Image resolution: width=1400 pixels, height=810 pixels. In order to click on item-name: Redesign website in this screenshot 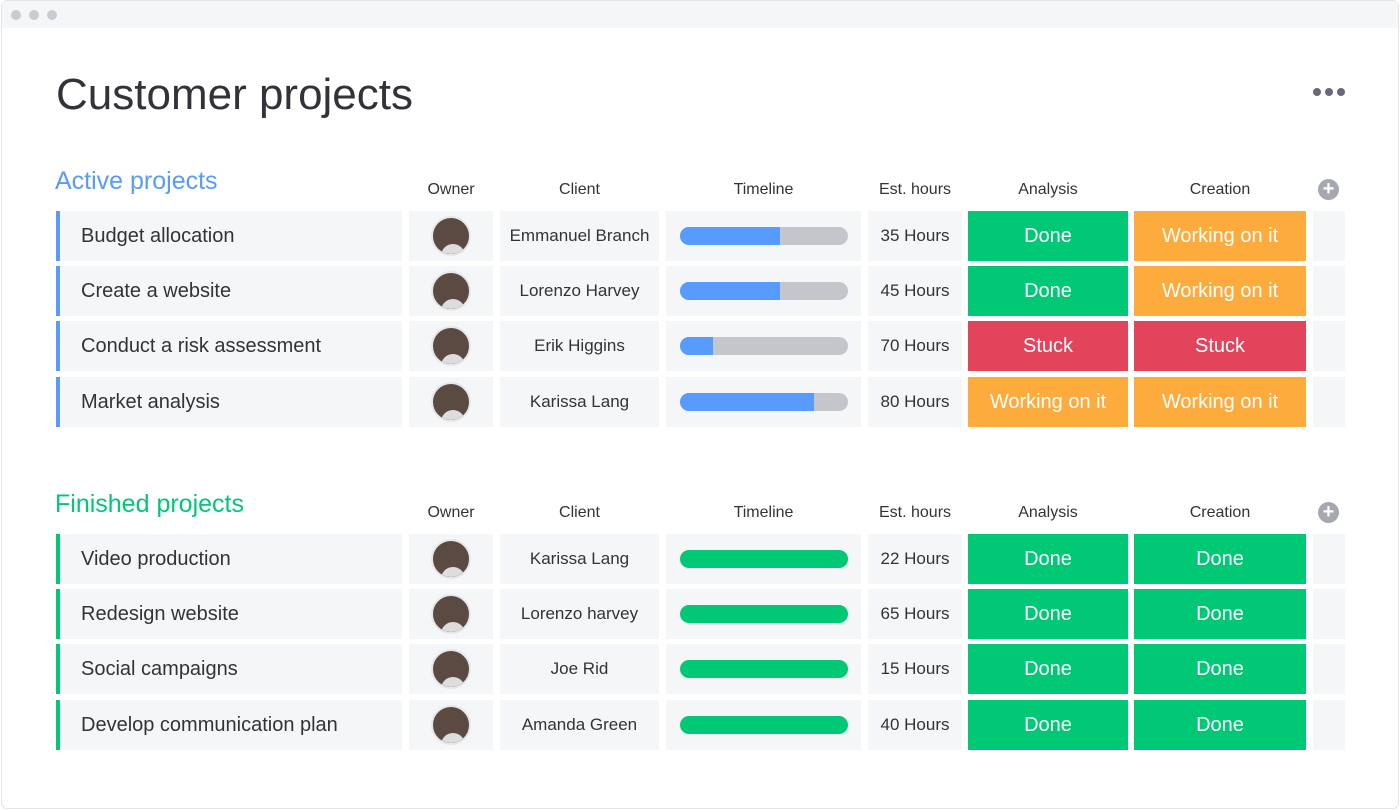, I will do `click(229, 614)`.